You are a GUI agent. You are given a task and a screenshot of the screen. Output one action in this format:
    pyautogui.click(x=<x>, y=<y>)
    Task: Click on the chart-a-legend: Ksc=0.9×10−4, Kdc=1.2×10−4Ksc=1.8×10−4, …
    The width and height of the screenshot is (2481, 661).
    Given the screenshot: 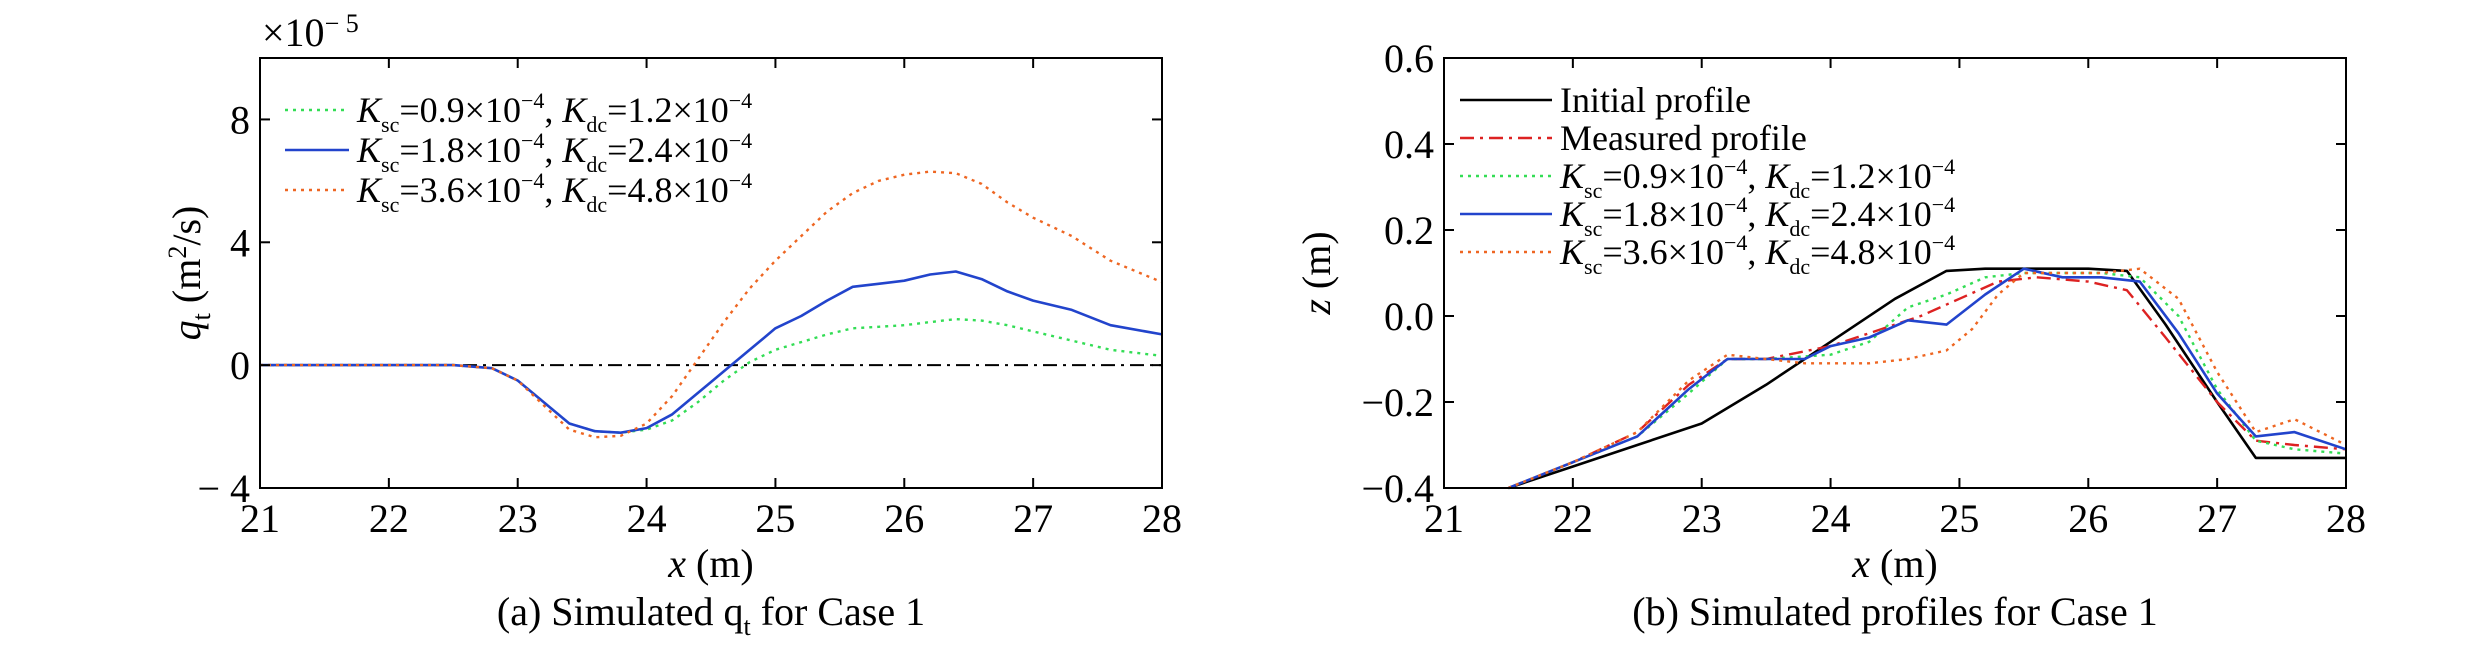 What is the action you would take?
    pyautogui.click(x=518, y=152)
    